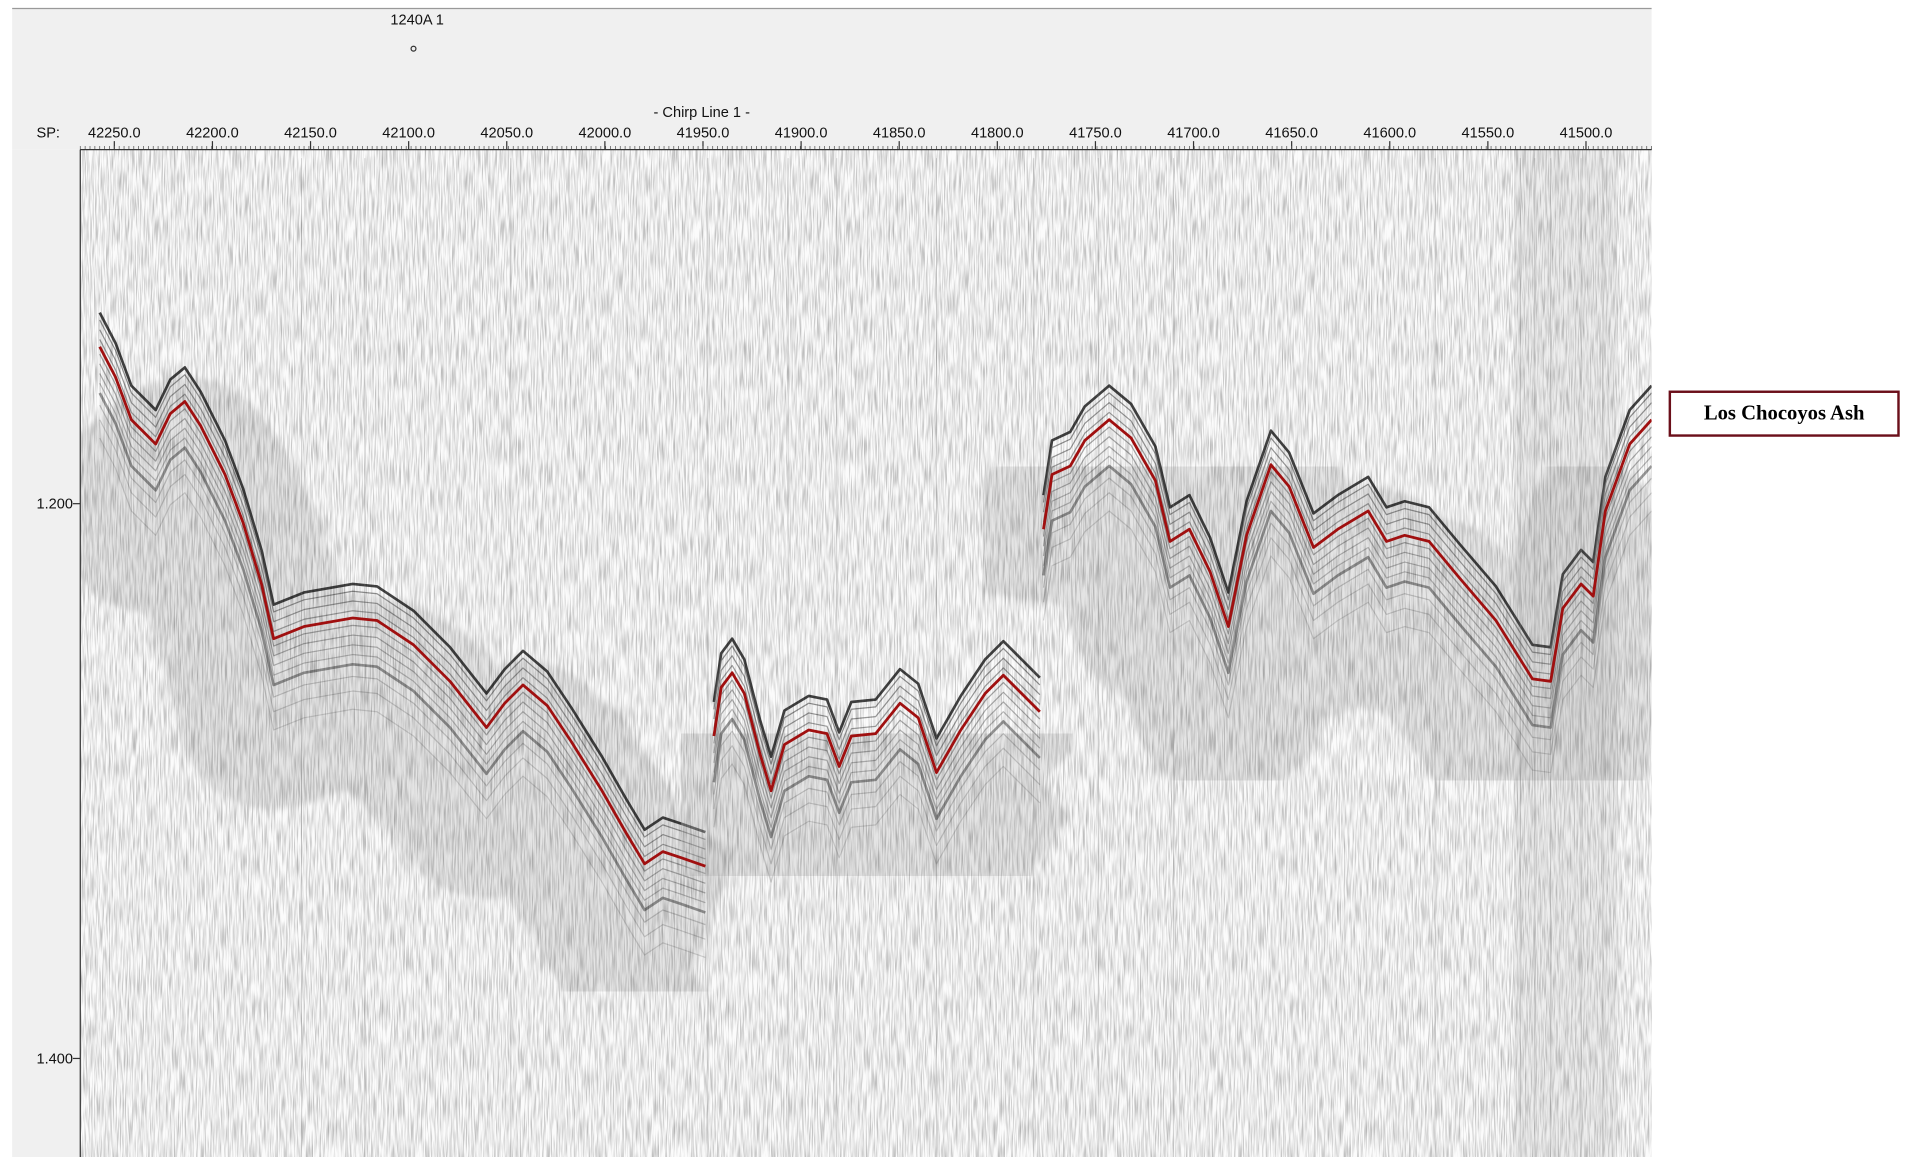 The width and height of the screenshot is (1907, 1157). What do you see at coordinates (58, 782) in the screenshot?
I see `time-axis: 1.200 1.400` at bounding box center [58, 782].